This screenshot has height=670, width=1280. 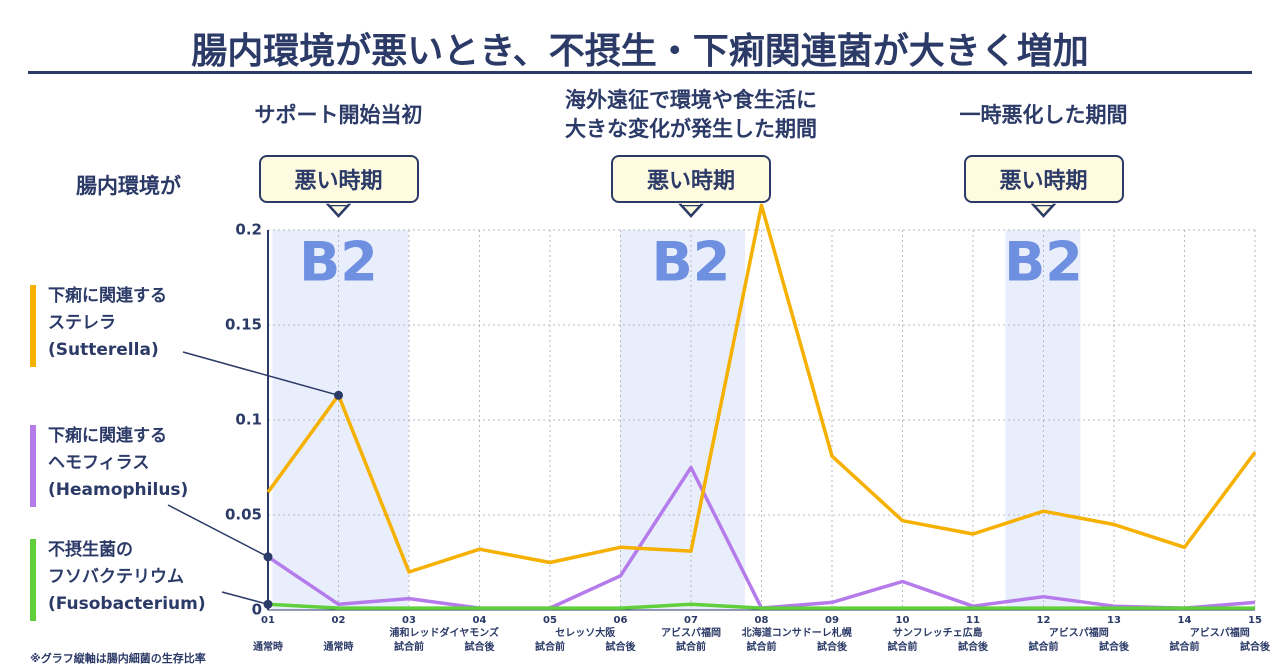 I want to click on row-label: 腸内環境が, so click(x=128, y=186).